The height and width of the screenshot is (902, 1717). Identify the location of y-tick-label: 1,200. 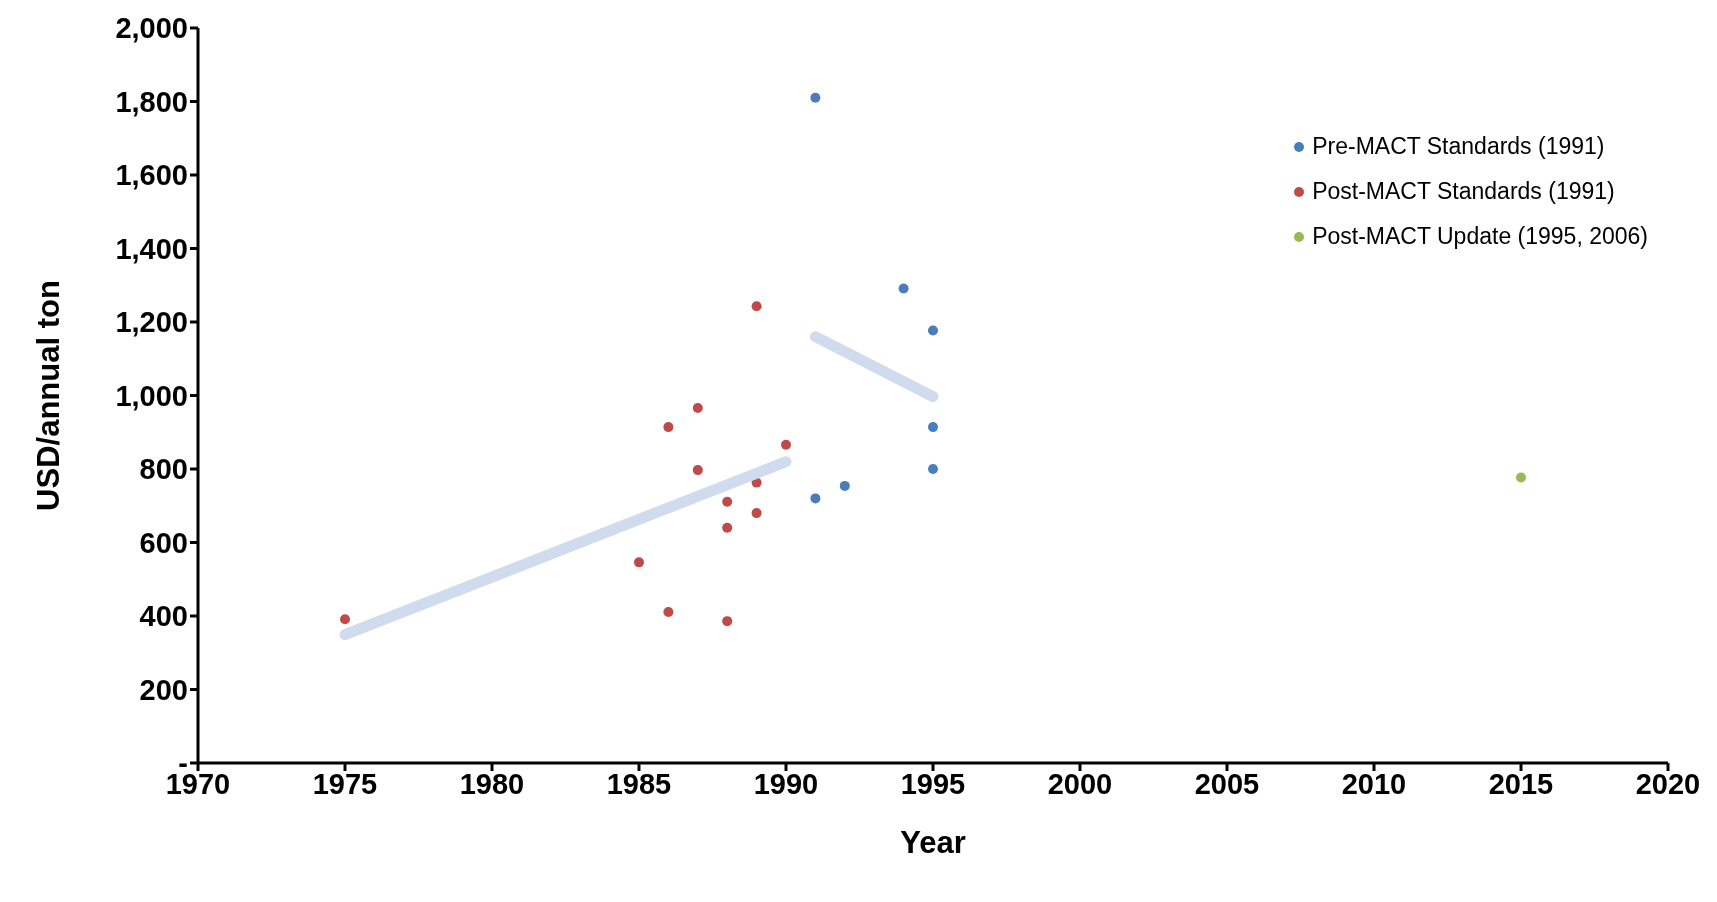
(151, 322).